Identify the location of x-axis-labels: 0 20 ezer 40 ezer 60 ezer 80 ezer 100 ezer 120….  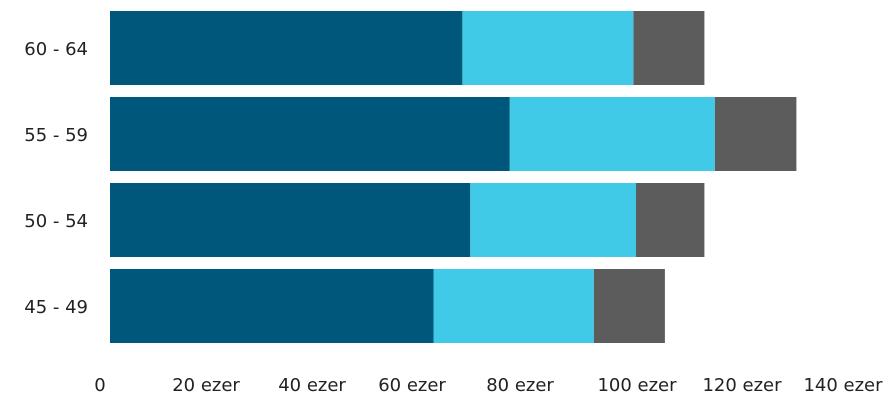
(488, 385).